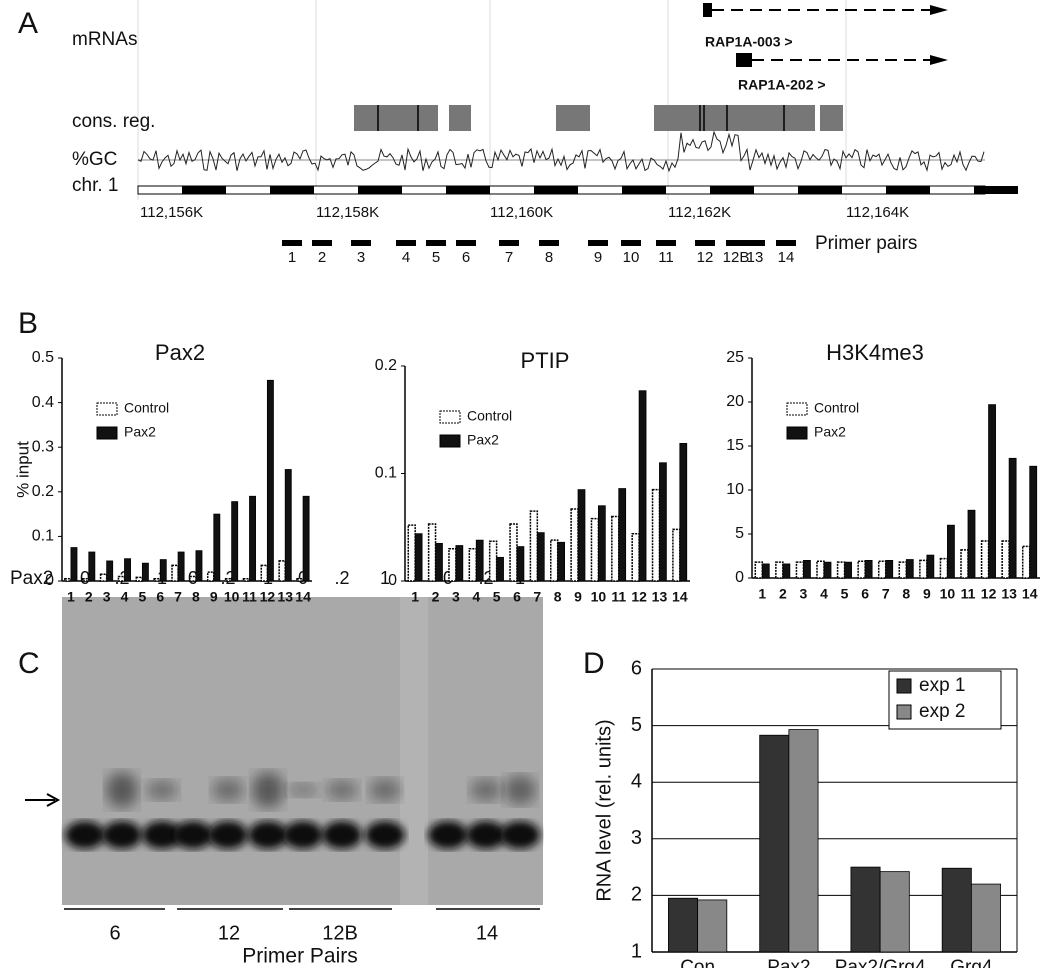  Describe the element at coordinates (95, 185) in the screenshot. I see `track-label: chr. 1` at that location.